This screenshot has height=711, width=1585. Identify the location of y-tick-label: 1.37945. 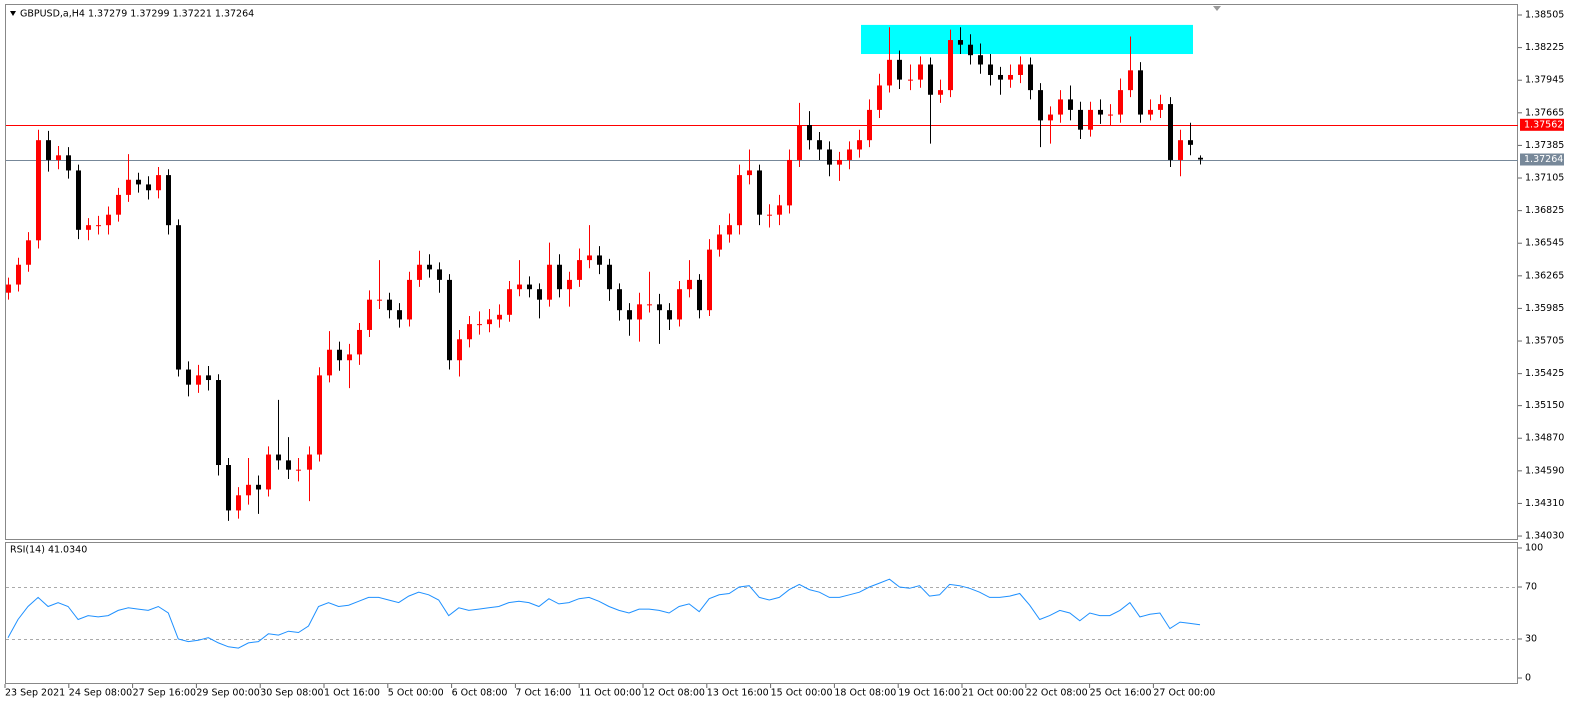
(1544, 80).